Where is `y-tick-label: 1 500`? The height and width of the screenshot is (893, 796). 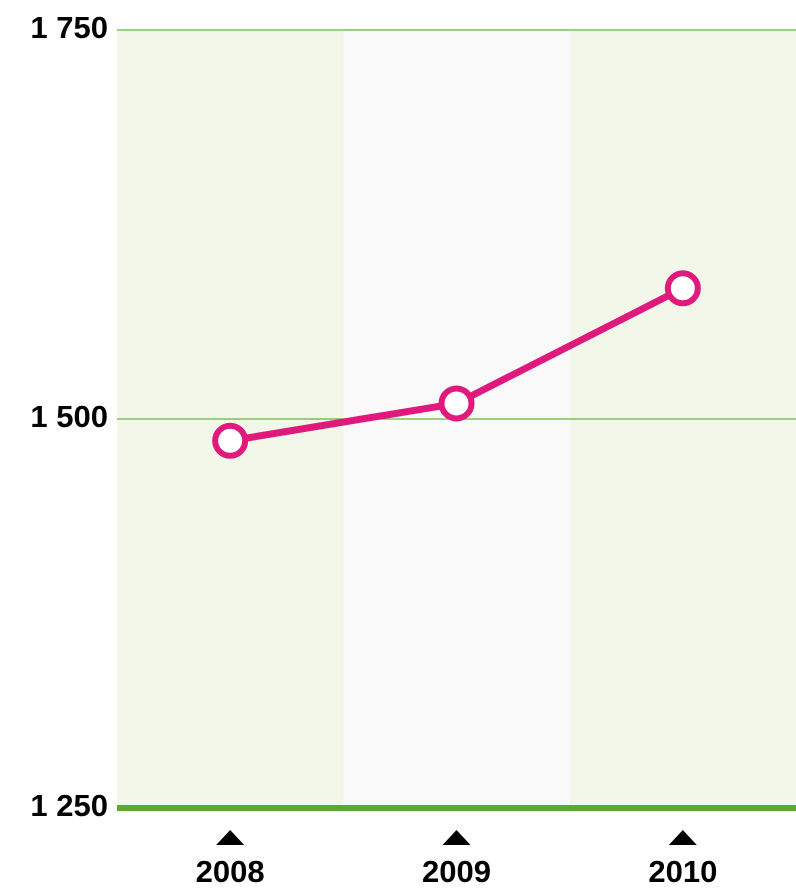
y-tick-label: 1 500 is located at coordinates (69, 416).